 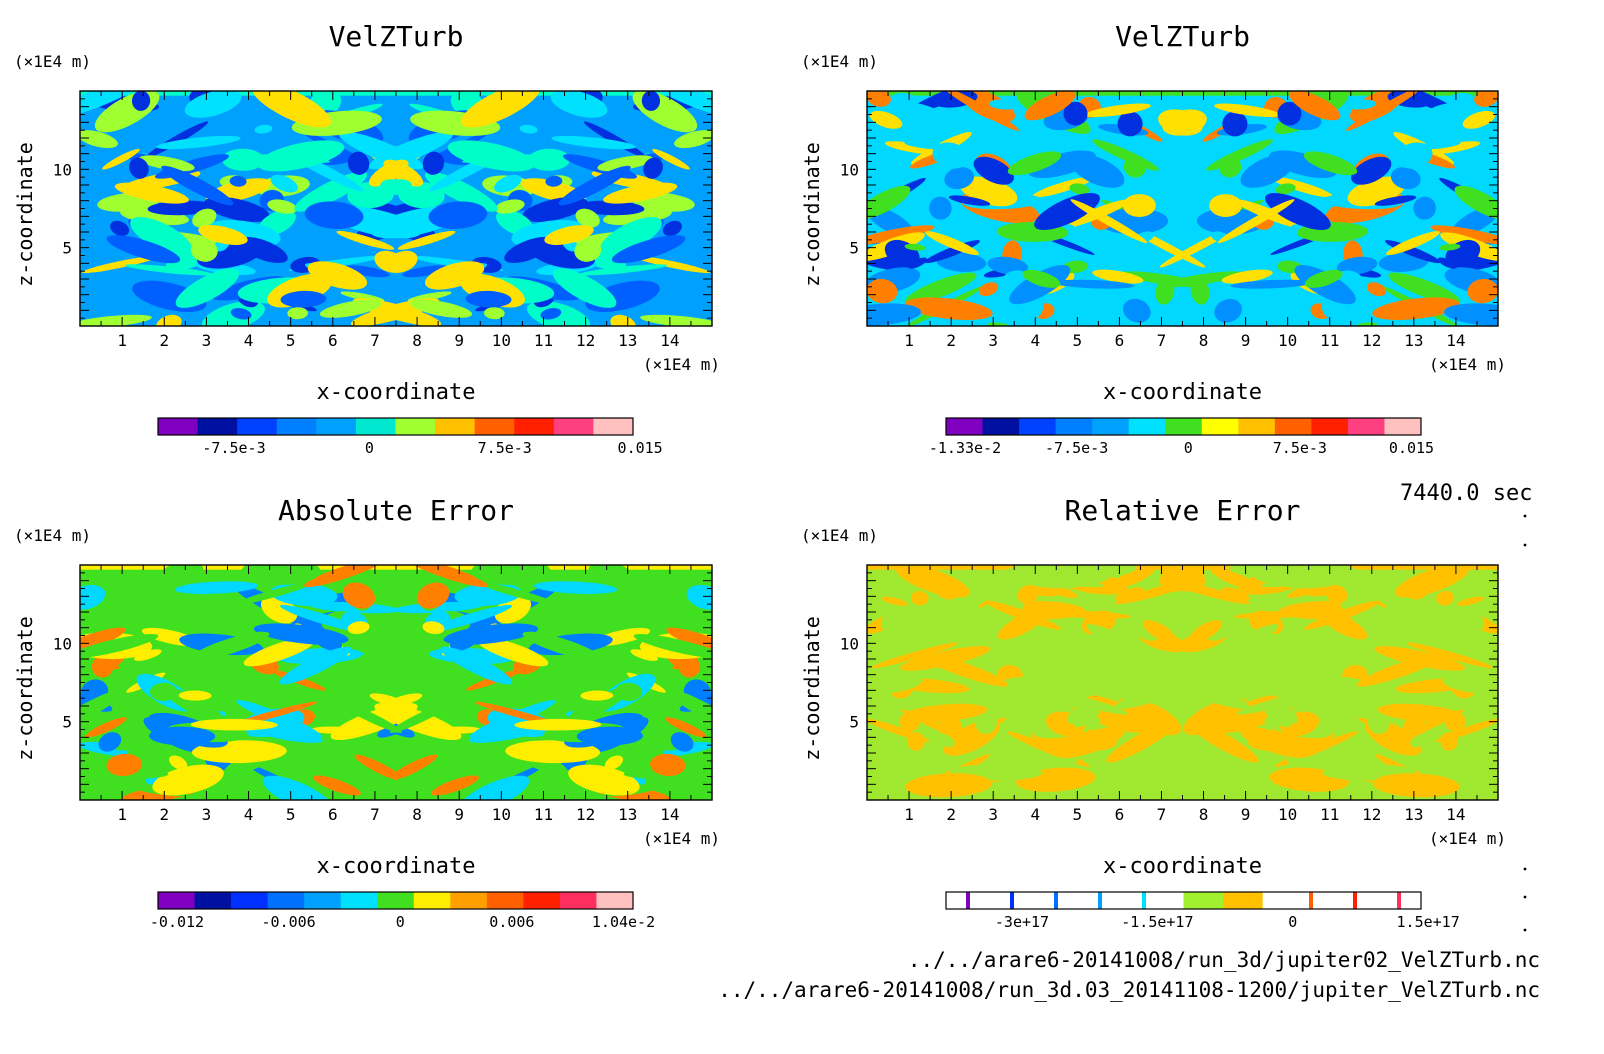 I want to click on colorbar: -3e+17 -1.5e+17 0 1.5e+17, so click(x=1202, y=911).